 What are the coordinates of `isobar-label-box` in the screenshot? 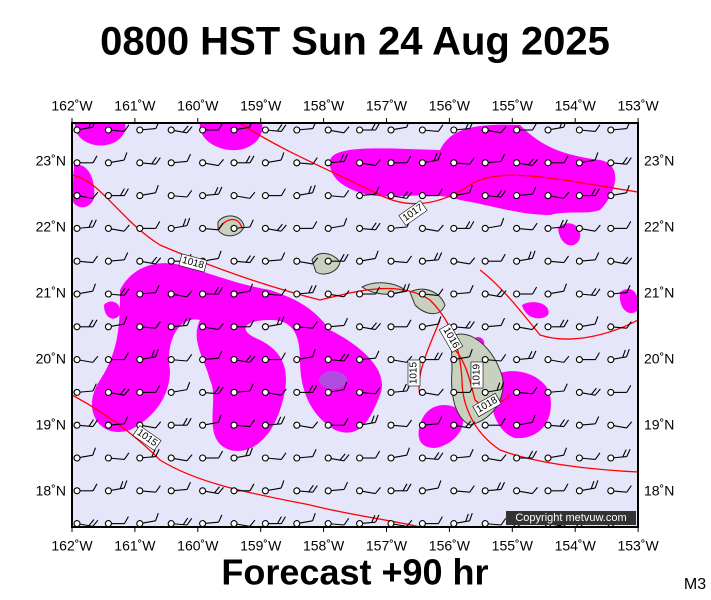 It's located at (147, 438).